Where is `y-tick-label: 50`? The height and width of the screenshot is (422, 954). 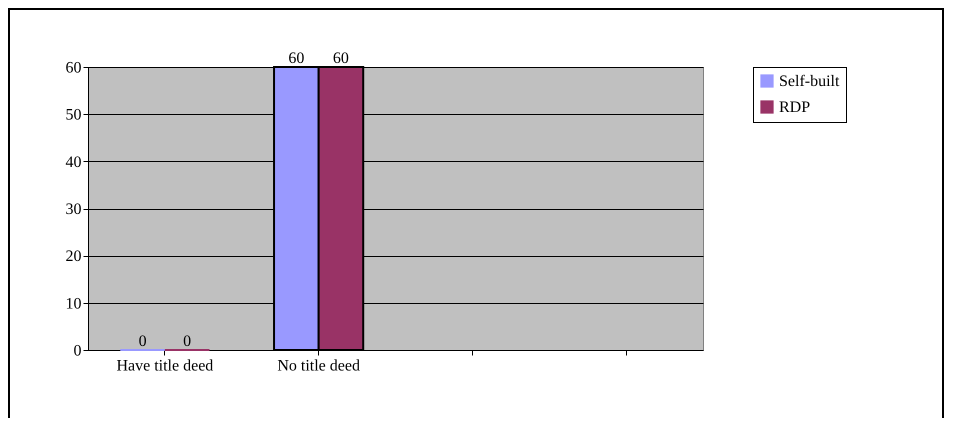 y-tick-label: 50 is located at coordinates (74, 115).